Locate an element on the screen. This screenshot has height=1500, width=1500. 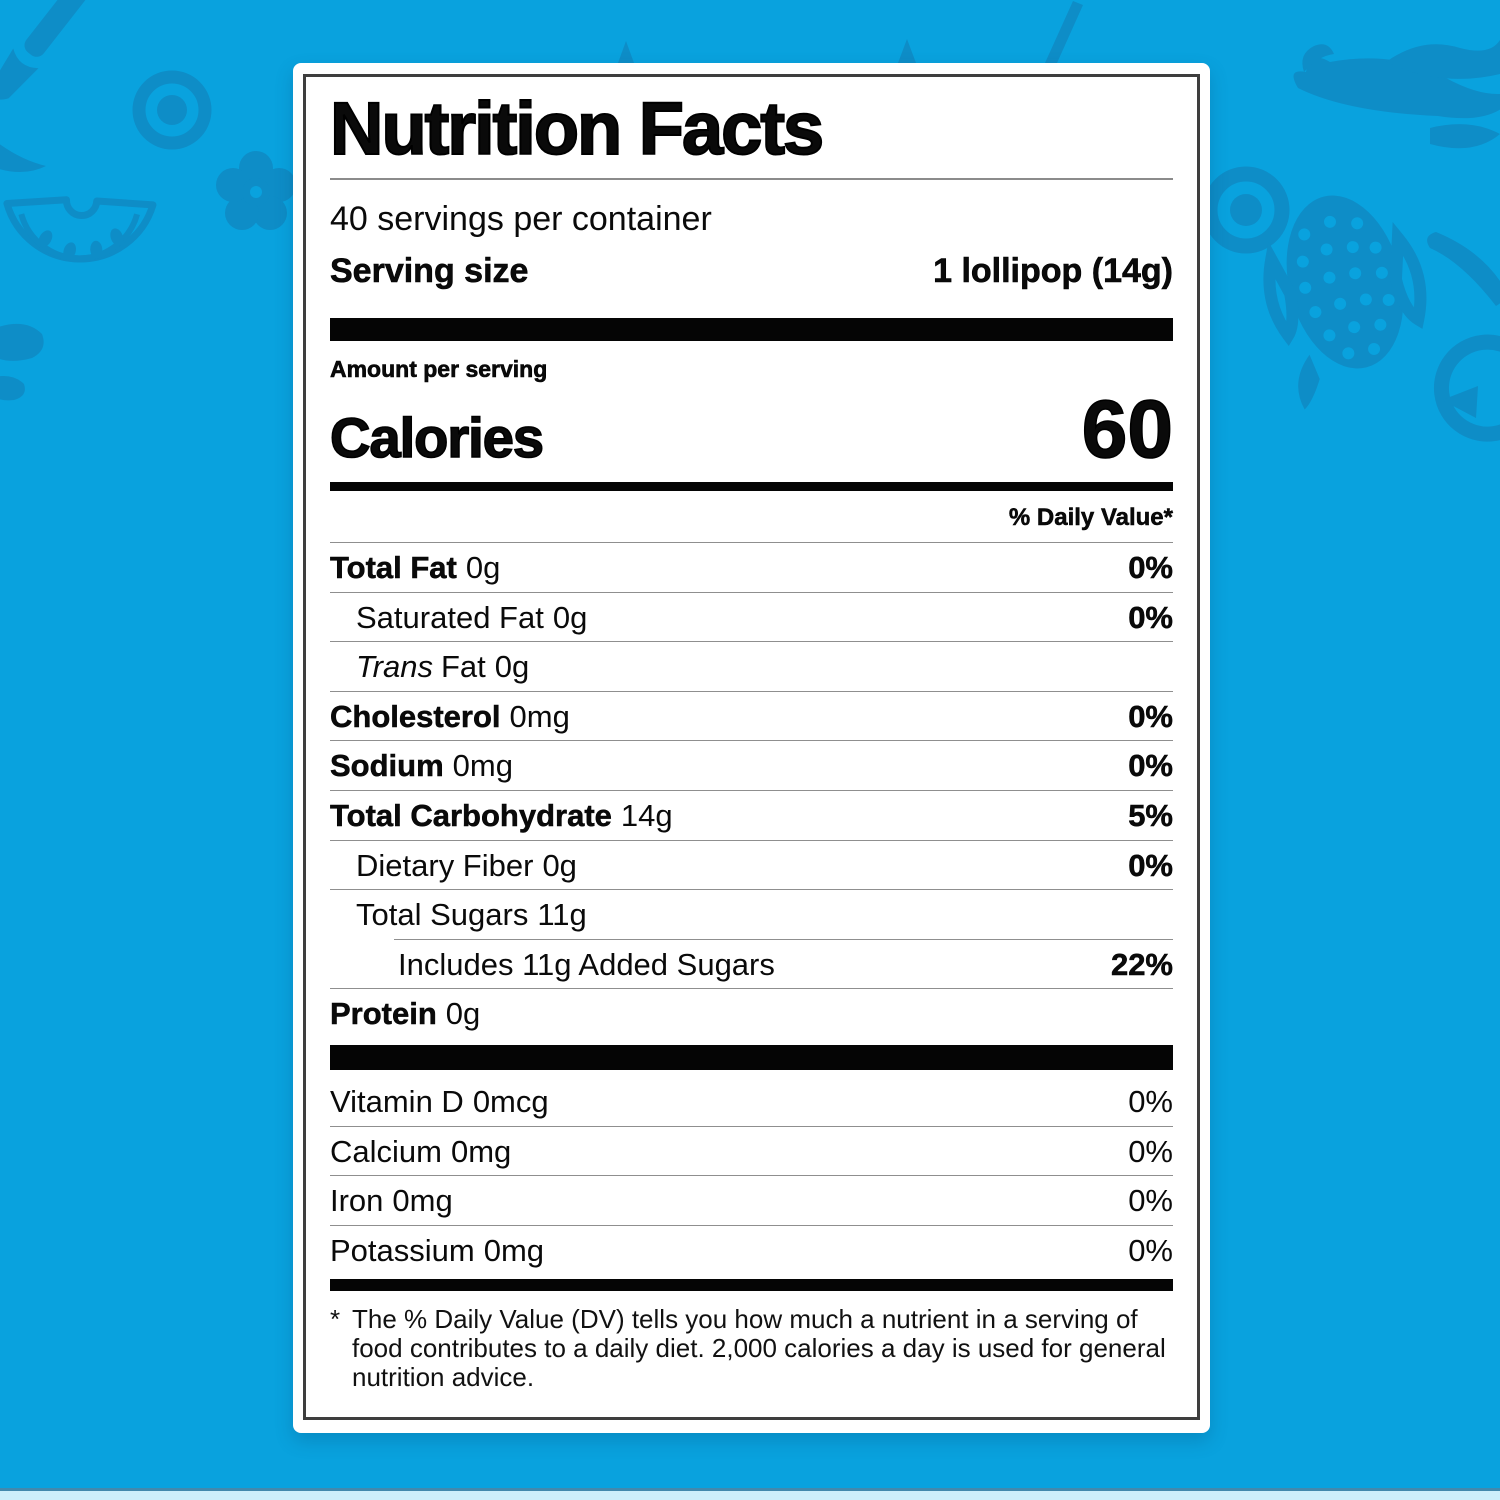
micronutrient-row-calcium: Calcium 0mg 0% is located at coordinates (751, 1151).